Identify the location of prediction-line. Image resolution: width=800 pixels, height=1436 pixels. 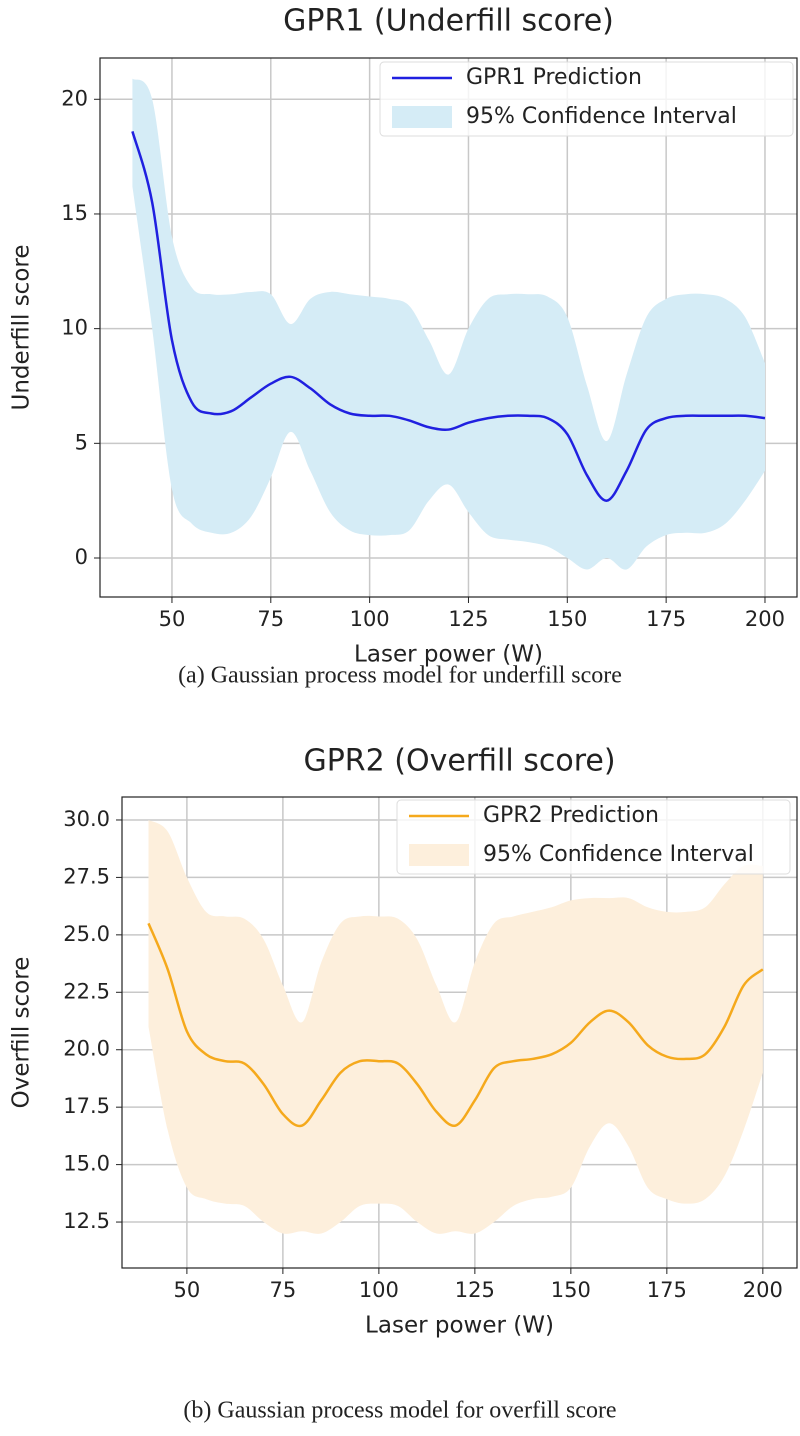
(455, 1025).